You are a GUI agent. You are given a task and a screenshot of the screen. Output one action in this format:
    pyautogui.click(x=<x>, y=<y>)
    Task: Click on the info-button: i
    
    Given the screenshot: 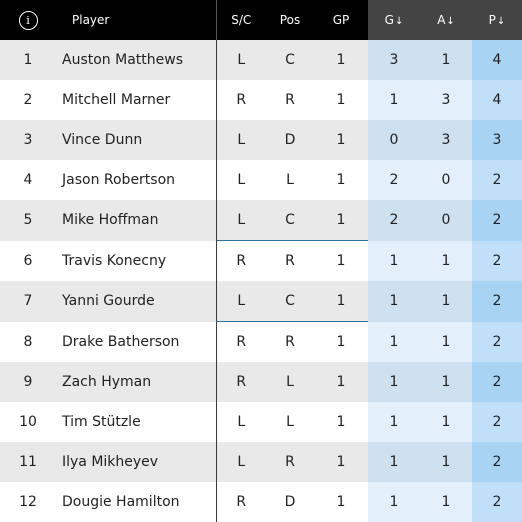 What is the action you would take?
    pyautogui.click(x=28, y=20)
    